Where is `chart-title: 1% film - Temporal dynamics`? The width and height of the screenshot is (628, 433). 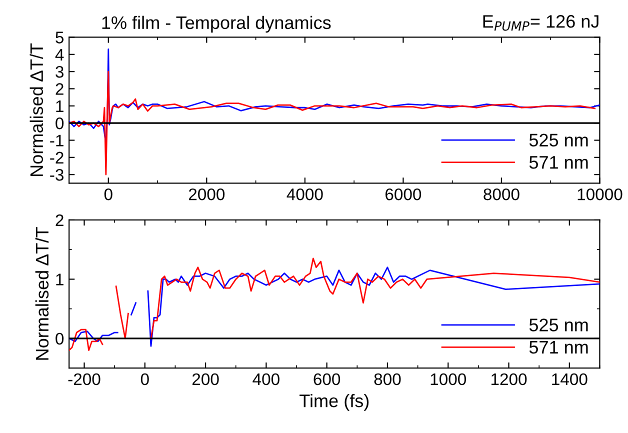 chart-title: 1% film - Temporal dynamics is located at coordinates (216, 24).